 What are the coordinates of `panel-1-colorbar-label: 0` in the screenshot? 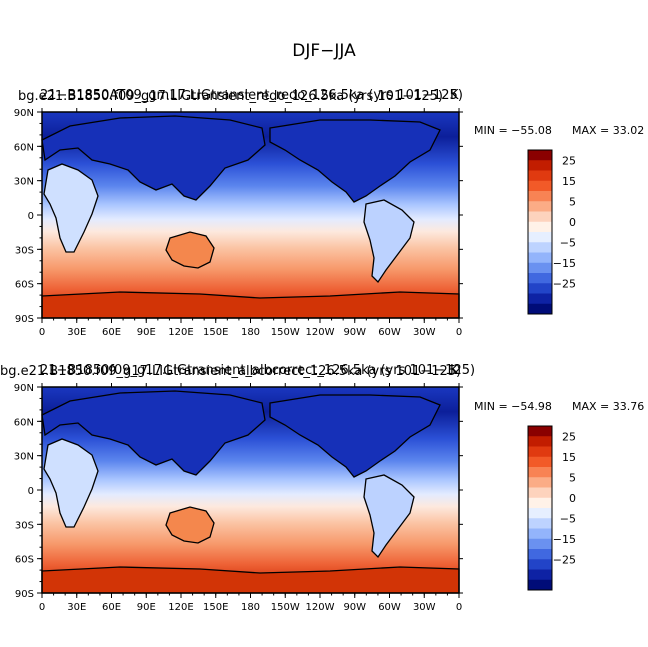 It's located at (572, 222).